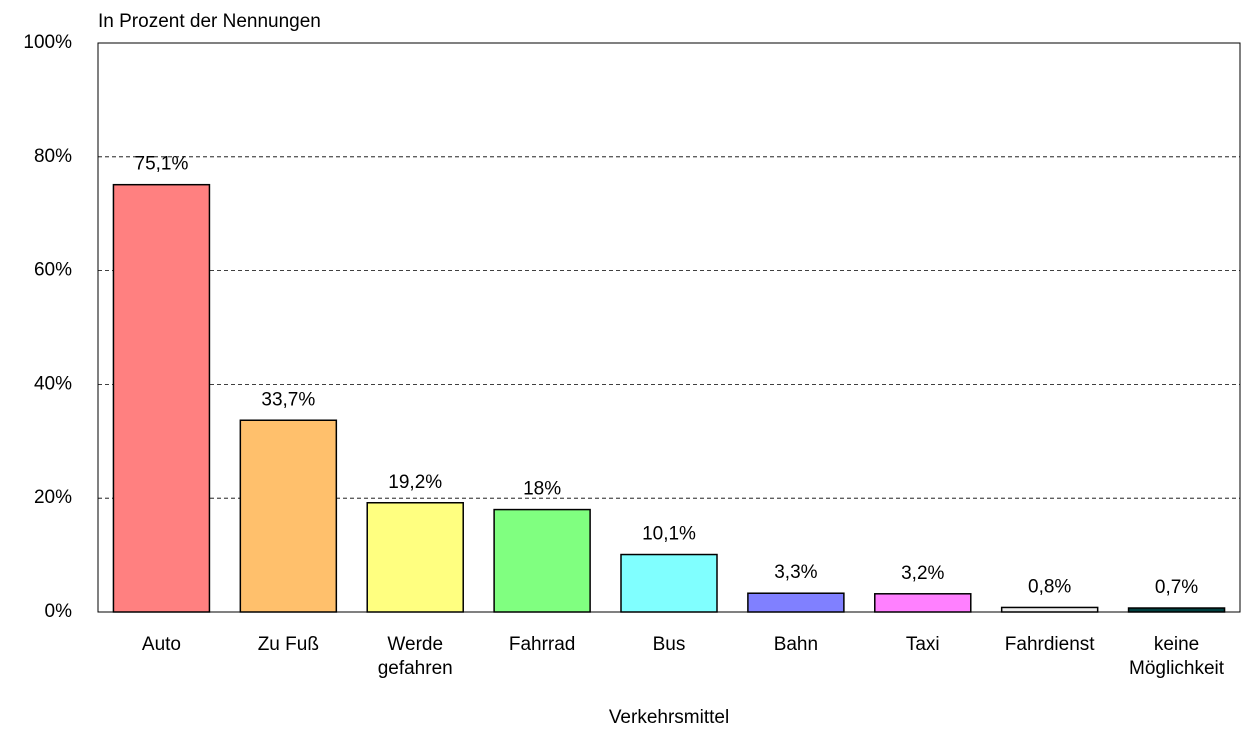 The height and width of the screenshot is (731, 1242). Describe the element at coordinates (922, 573) in the screenshot. I see `value-label: 3,2%` at that location.